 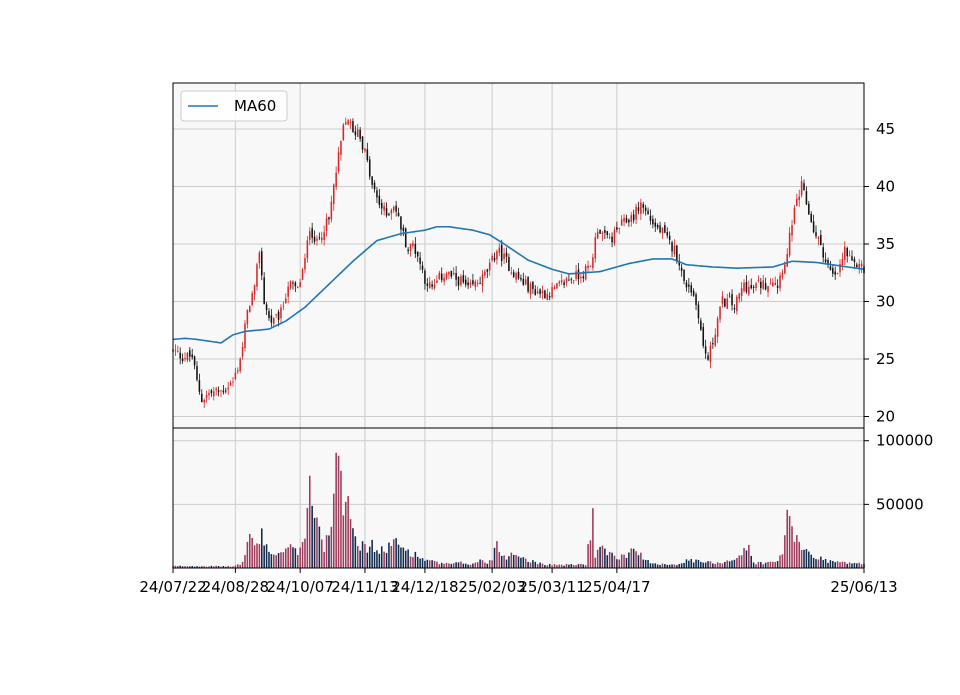 I want to click on x-tick-label: 24/08/28, so click(x=235, y=587).